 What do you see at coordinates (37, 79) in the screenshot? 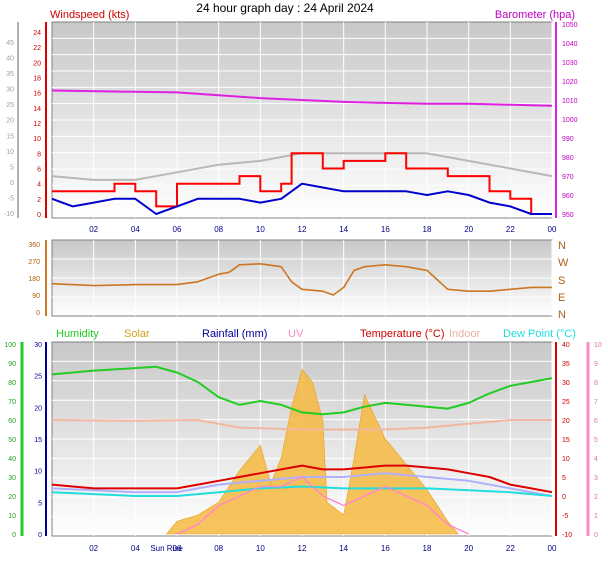
I see `wind-tick-label: 18` at bounding box center [37, 79].